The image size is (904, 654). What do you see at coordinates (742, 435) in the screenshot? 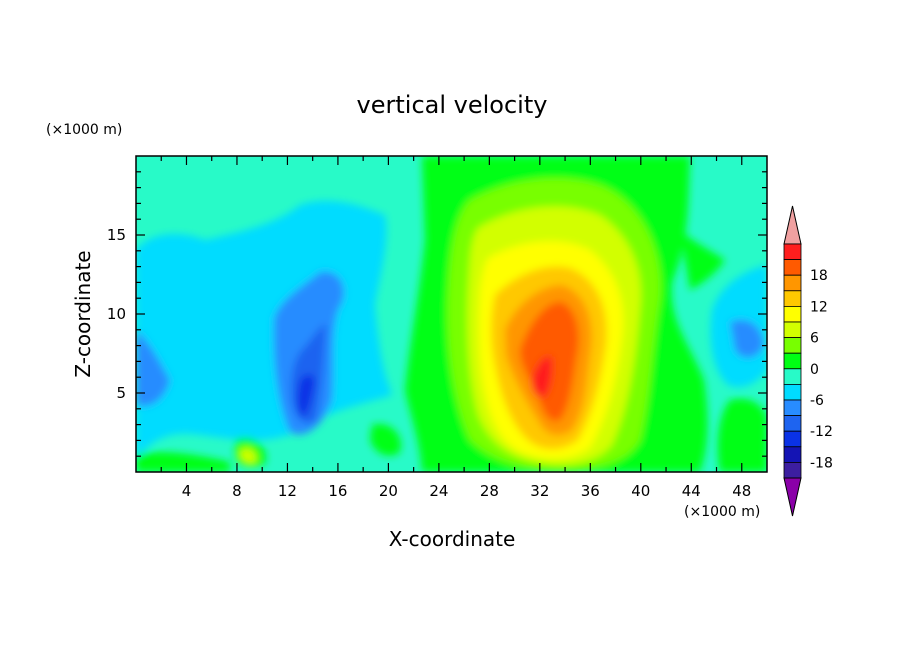
I see `region-green-patch-right` at bounding box center [742, 435].